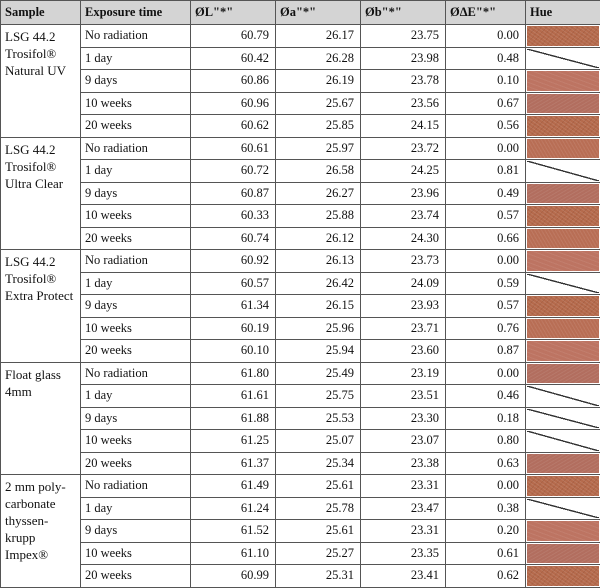 Image resolution: width=600 pixels, height=588 pixels. I want to click on l-value-cell: 60.62, so click(233, 126).